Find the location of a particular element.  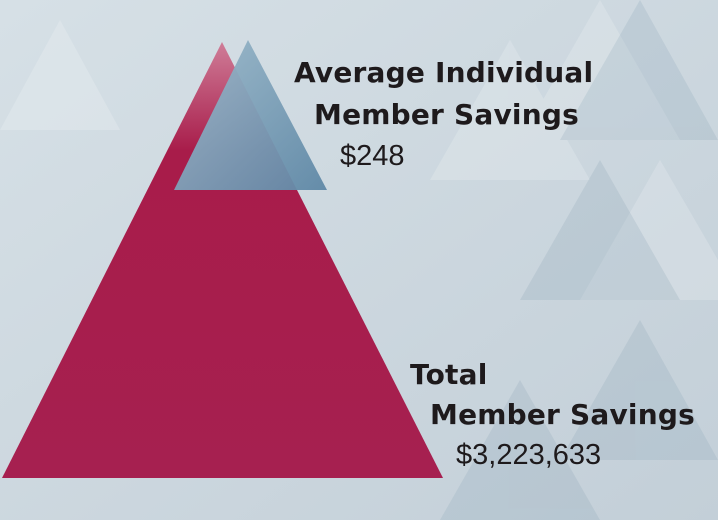

average-value: $248 is located at coordinates (372, 156).